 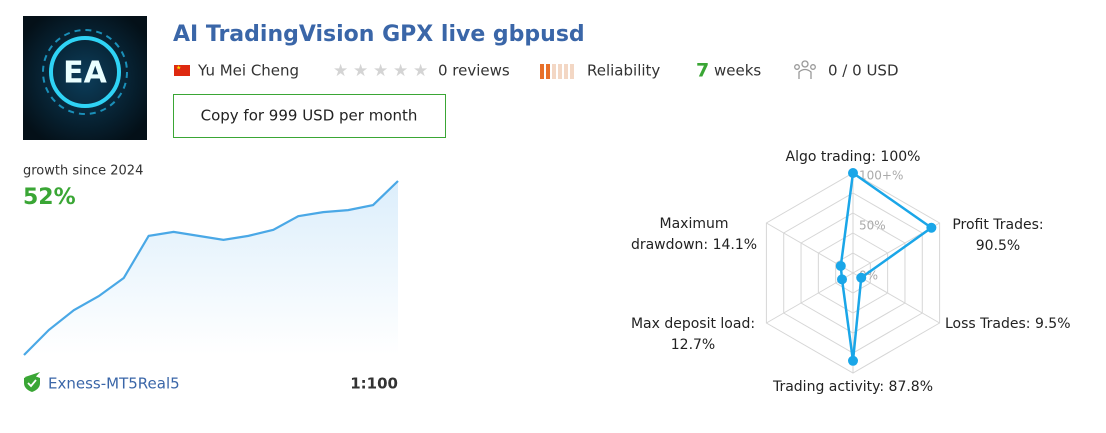 I want to click on radar-label: drawdown: 14.1%, so click(x=694, y=245).